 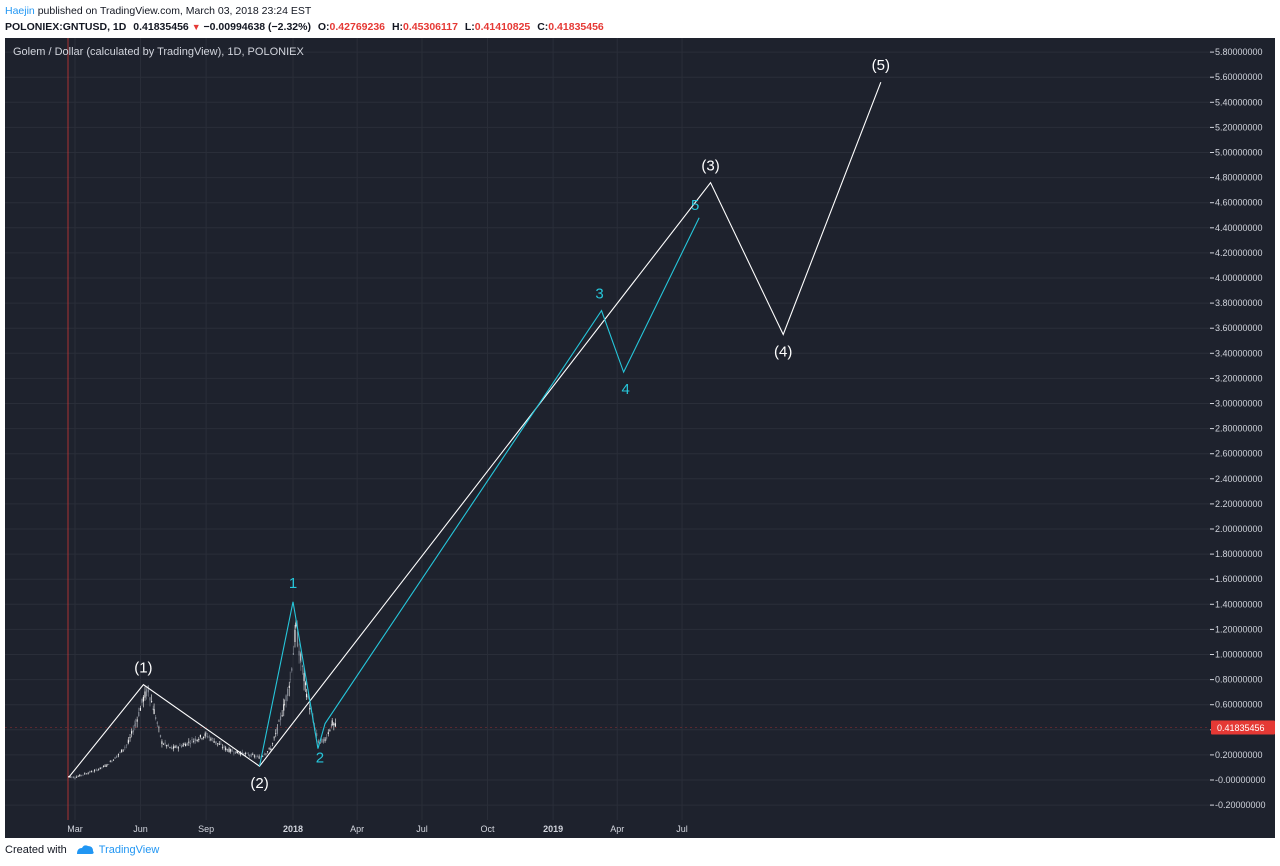 I want to click on price-axis-background, so click(x=1242, y=438).